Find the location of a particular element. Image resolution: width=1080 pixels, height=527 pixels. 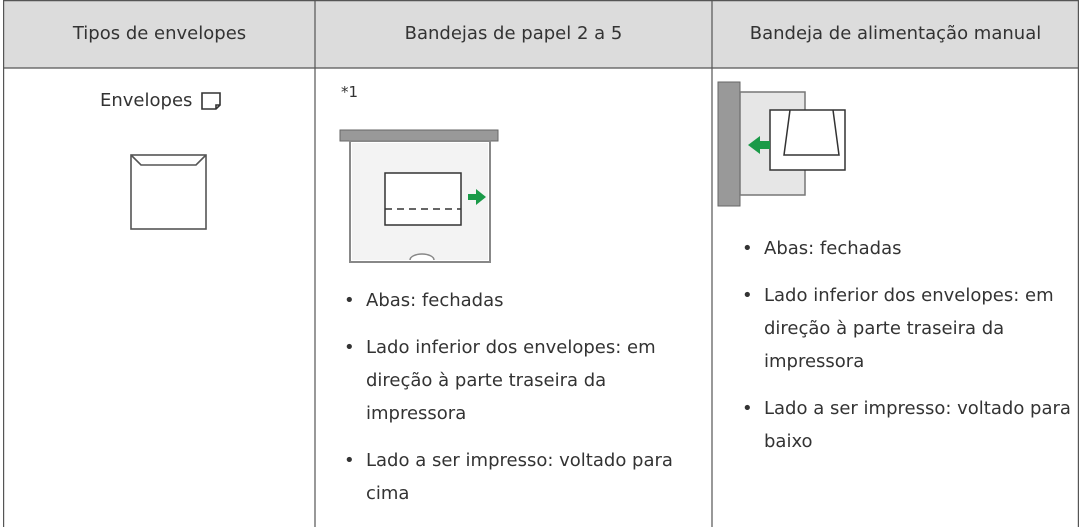

header-cell: Bandeja de alimentação manual is located at coordinates (895, 33).